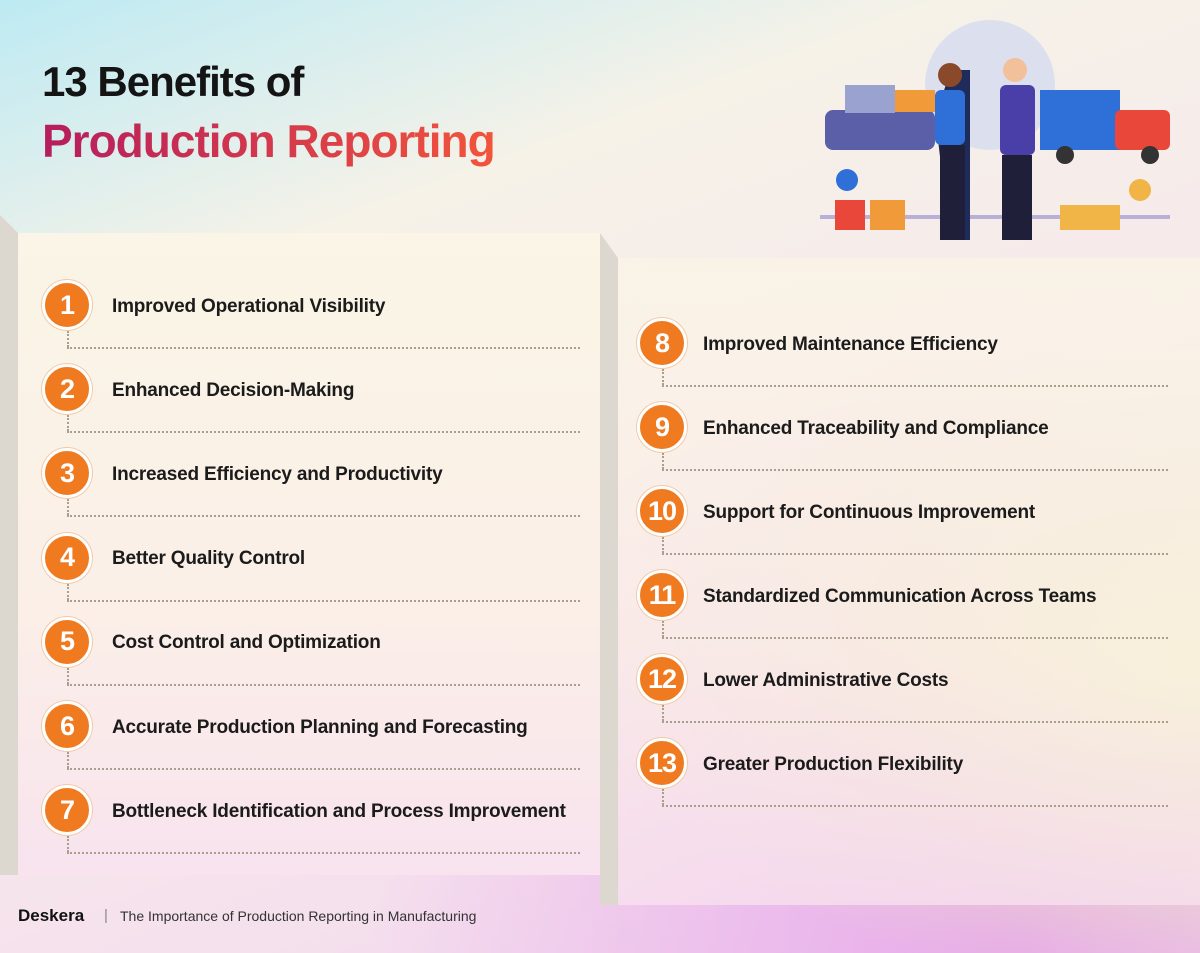 This screenshot has width=1200, height=953. What do you see at coordinates (826, 680) in the screenshot?
I see `benefit-text: Lower Administrative Costs` at bounding box center [826, 680].